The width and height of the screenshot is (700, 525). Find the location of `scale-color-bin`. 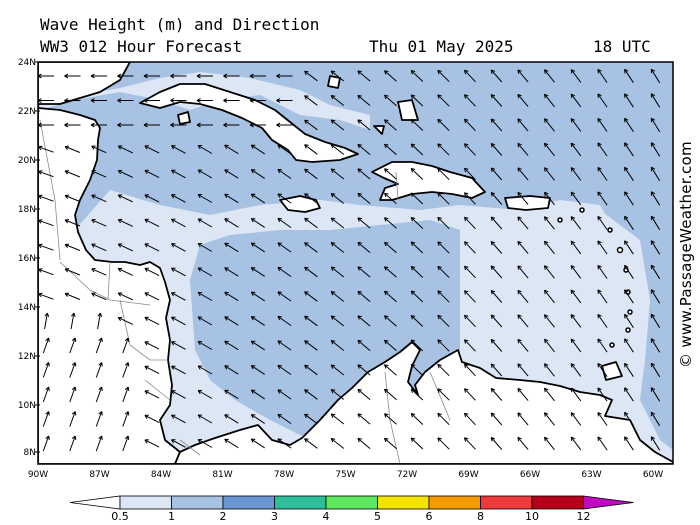

scale-color-bin is located at coordinates (351, 502).